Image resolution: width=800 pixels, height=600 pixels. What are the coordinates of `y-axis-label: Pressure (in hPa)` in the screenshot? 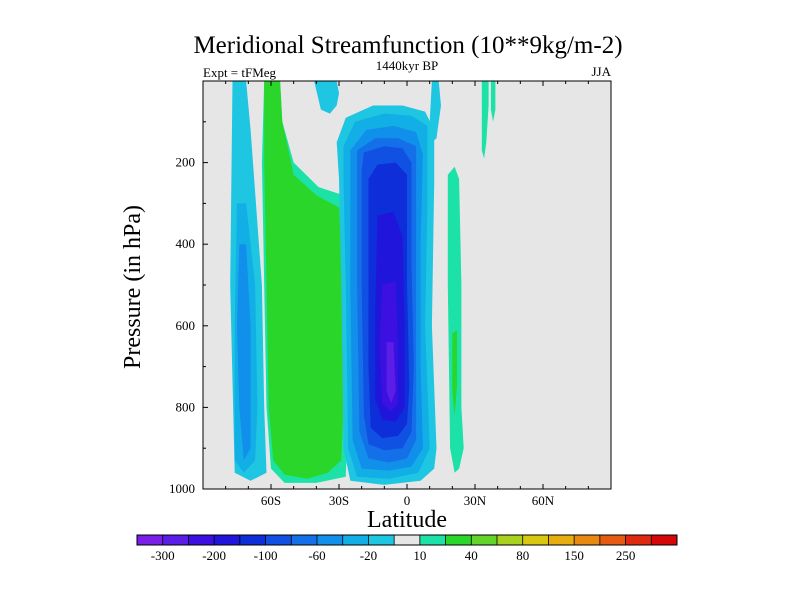 It's located at (133, 287).